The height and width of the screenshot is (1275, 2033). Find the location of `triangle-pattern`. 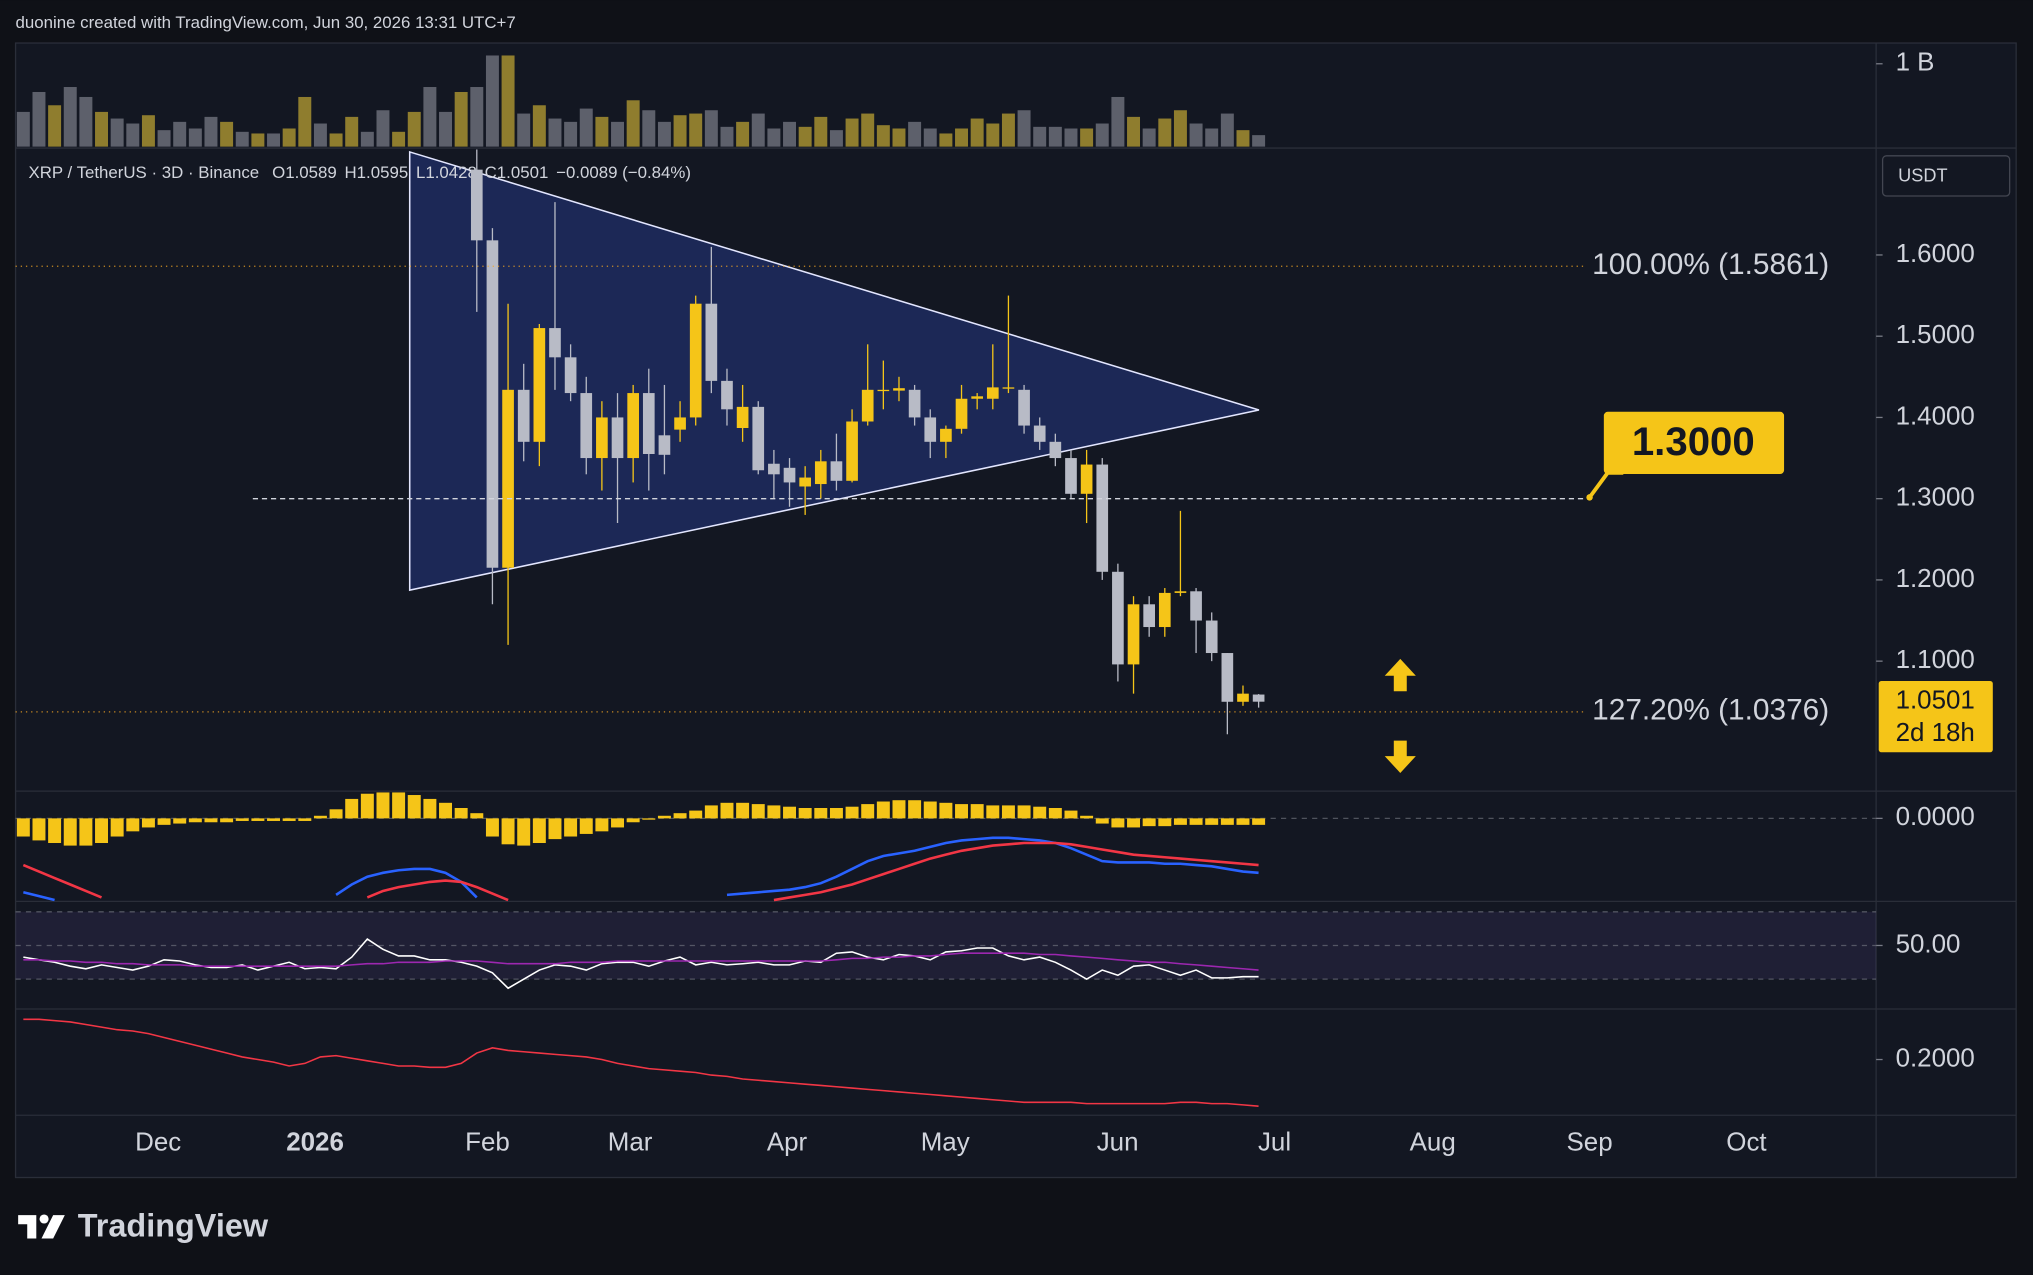

triangle-pattern is located at coordinates (834, 371).